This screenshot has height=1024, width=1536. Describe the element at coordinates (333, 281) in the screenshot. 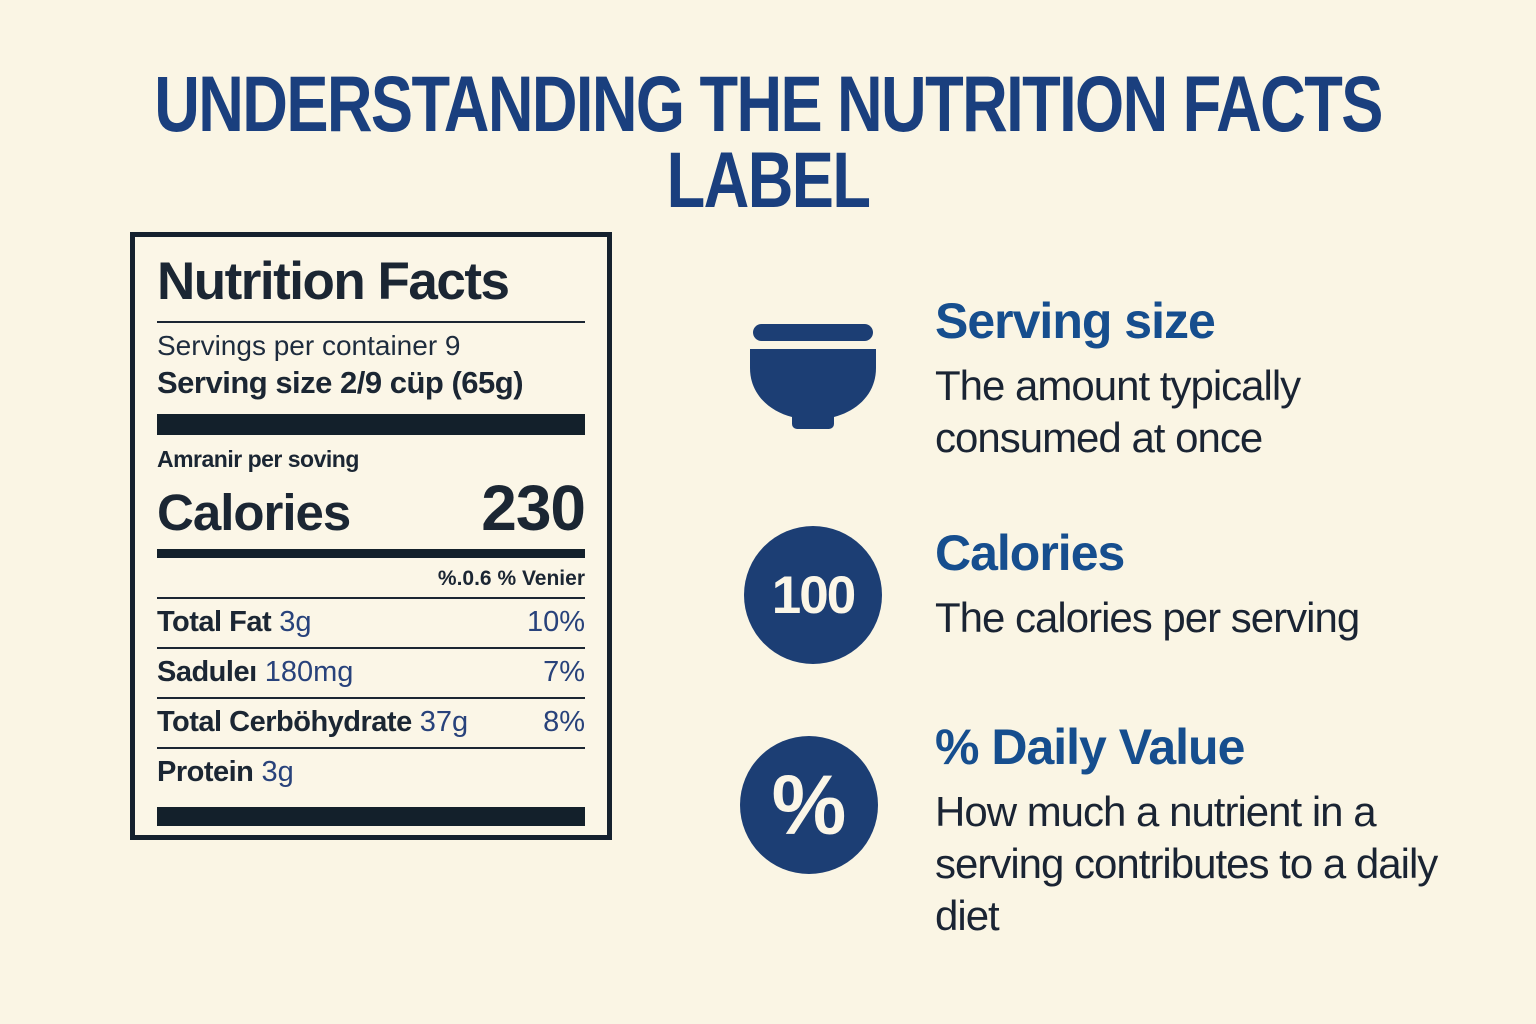

I see `nutrition-facts-title: Nutrition Facts` at that location.